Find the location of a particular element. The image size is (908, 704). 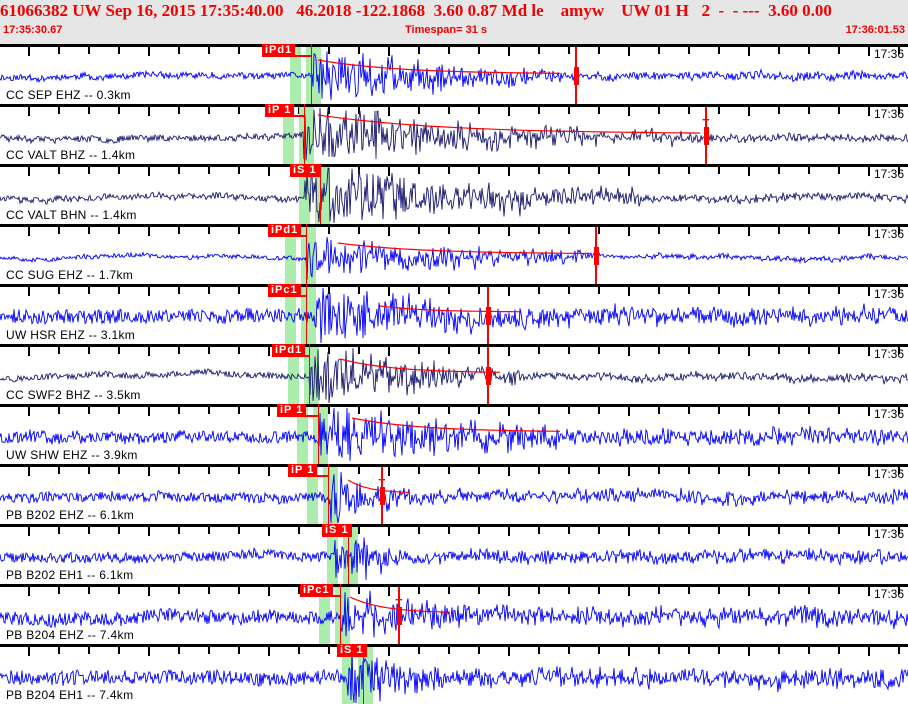

trace-row: iS 1 CC VALT BHN -- 1.4km 17:36 is located at coordinates (454, 194).